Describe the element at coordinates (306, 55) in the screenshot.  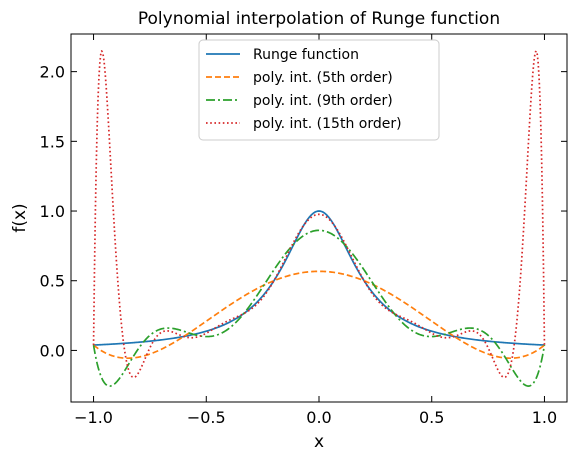
I see `legend-entry-label: Runge function` at that location.